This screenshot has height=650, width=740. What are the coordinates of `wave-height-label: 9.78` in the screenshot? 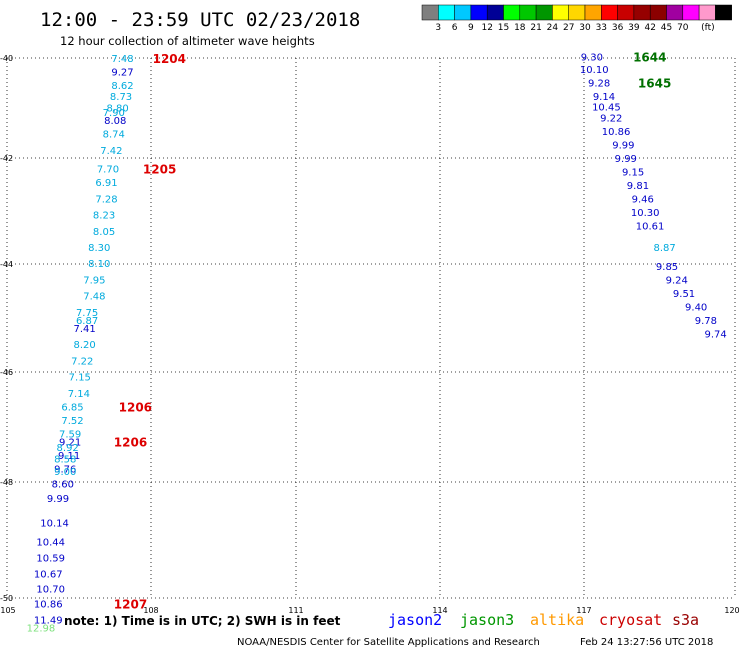 It's located at (706, 321).